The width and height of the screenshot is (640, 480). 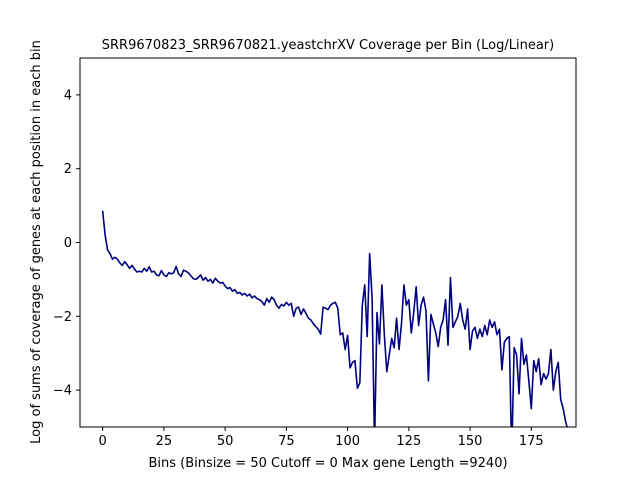 I want to click on x-axis: 0 25 50 75 100 125 150 175, so click(x=321, y=438).